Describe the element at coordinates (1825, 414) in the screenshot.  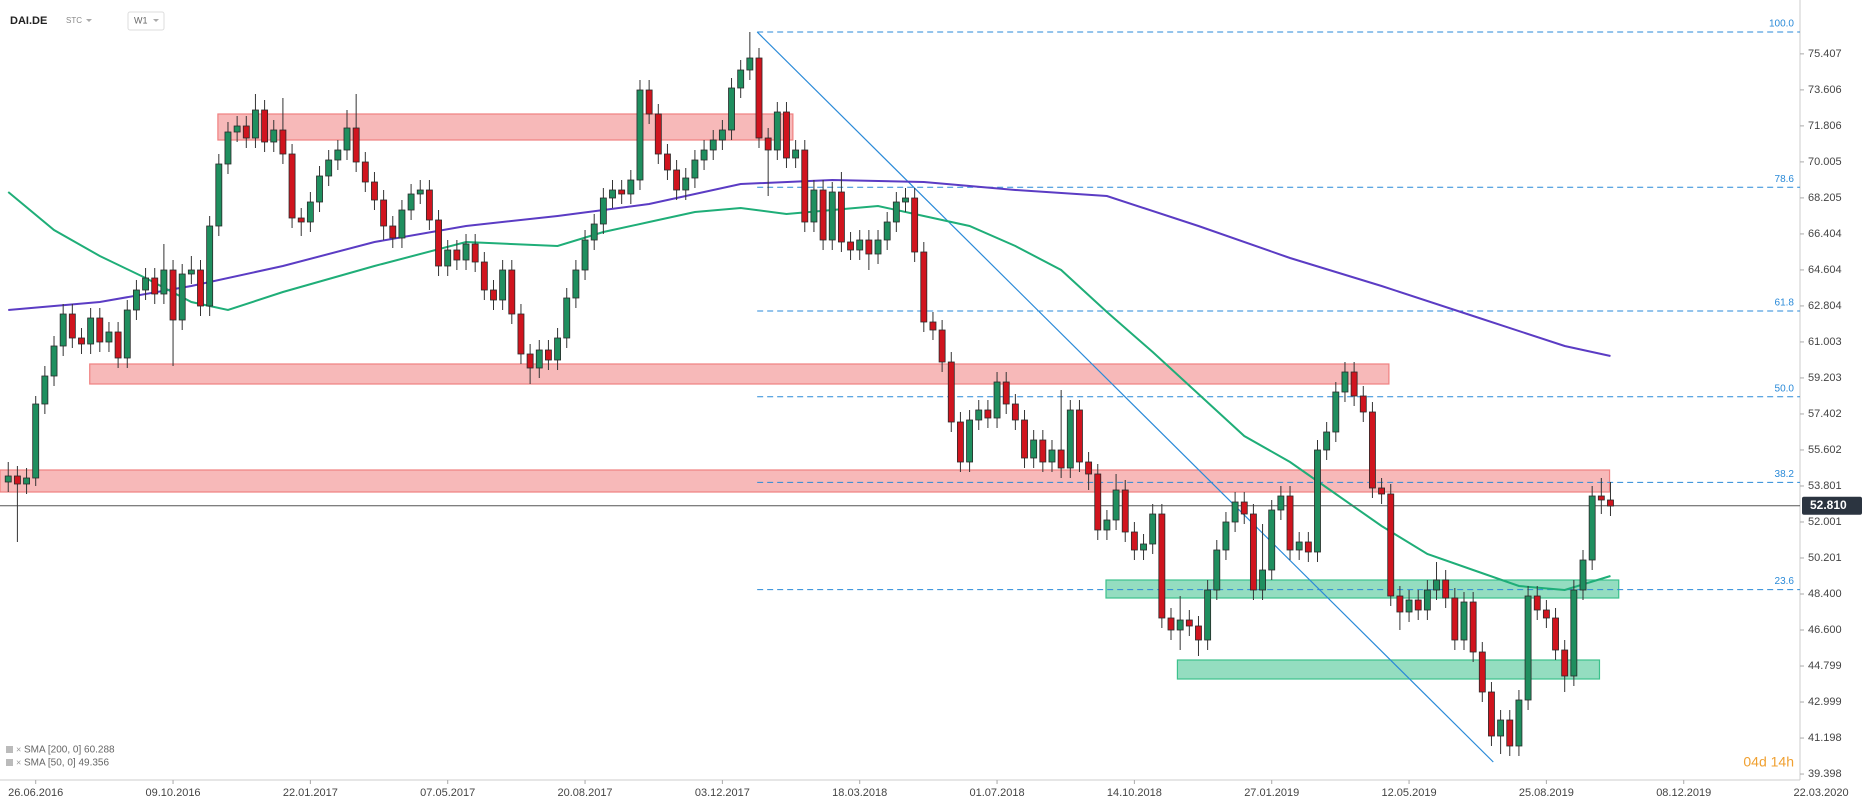
I see `y-tick-label: 57.402` at that location.